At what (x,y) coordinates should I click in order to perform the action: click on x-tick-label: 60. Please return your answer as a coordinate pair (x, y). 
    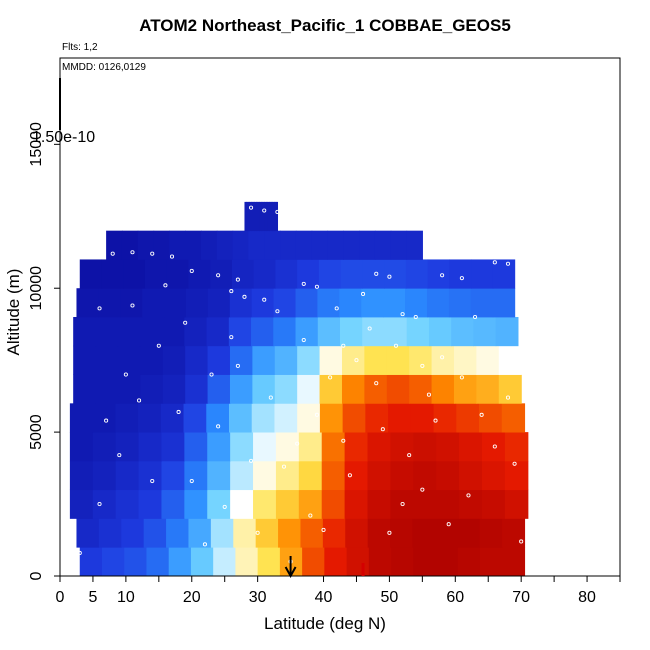
    Looking at the image, I should click on (455, 597).